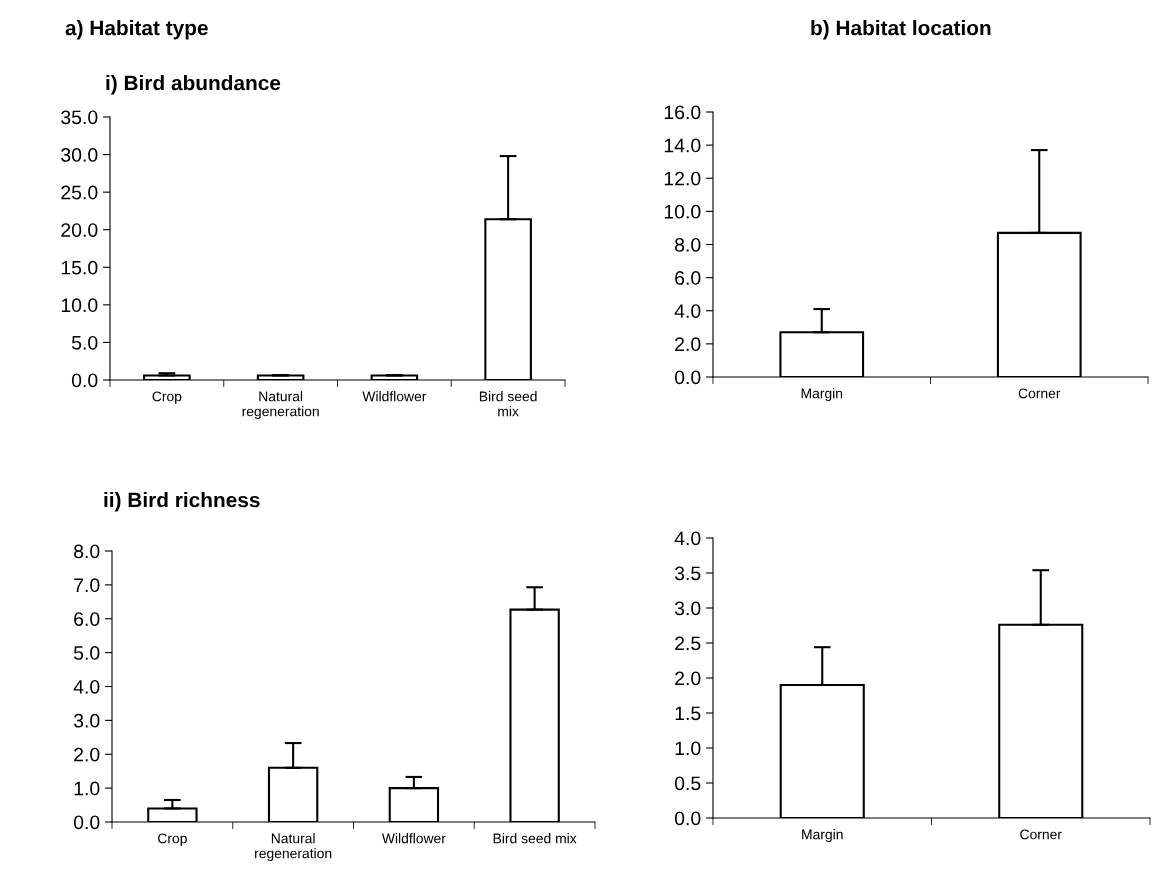 This screenshot has height=877, width=1162. I want to click on y-tick-label: 15.0, so click(79, 267).